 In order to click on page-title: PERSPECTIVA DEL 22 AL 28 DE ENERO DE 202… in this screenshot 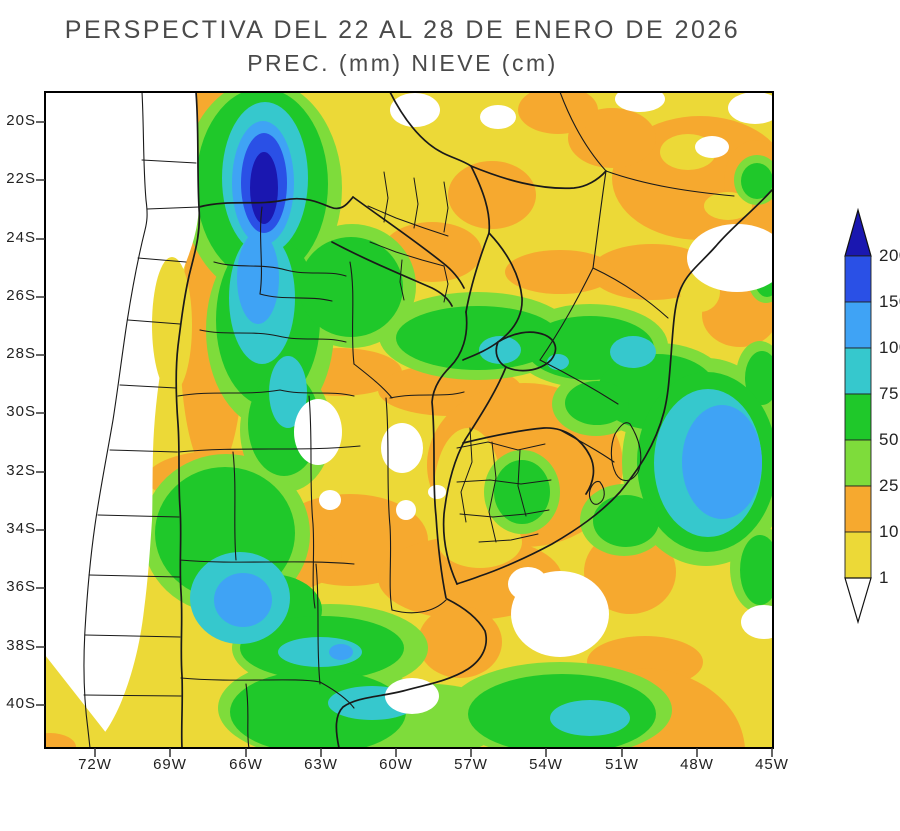, I will do `click(402, 30)`.